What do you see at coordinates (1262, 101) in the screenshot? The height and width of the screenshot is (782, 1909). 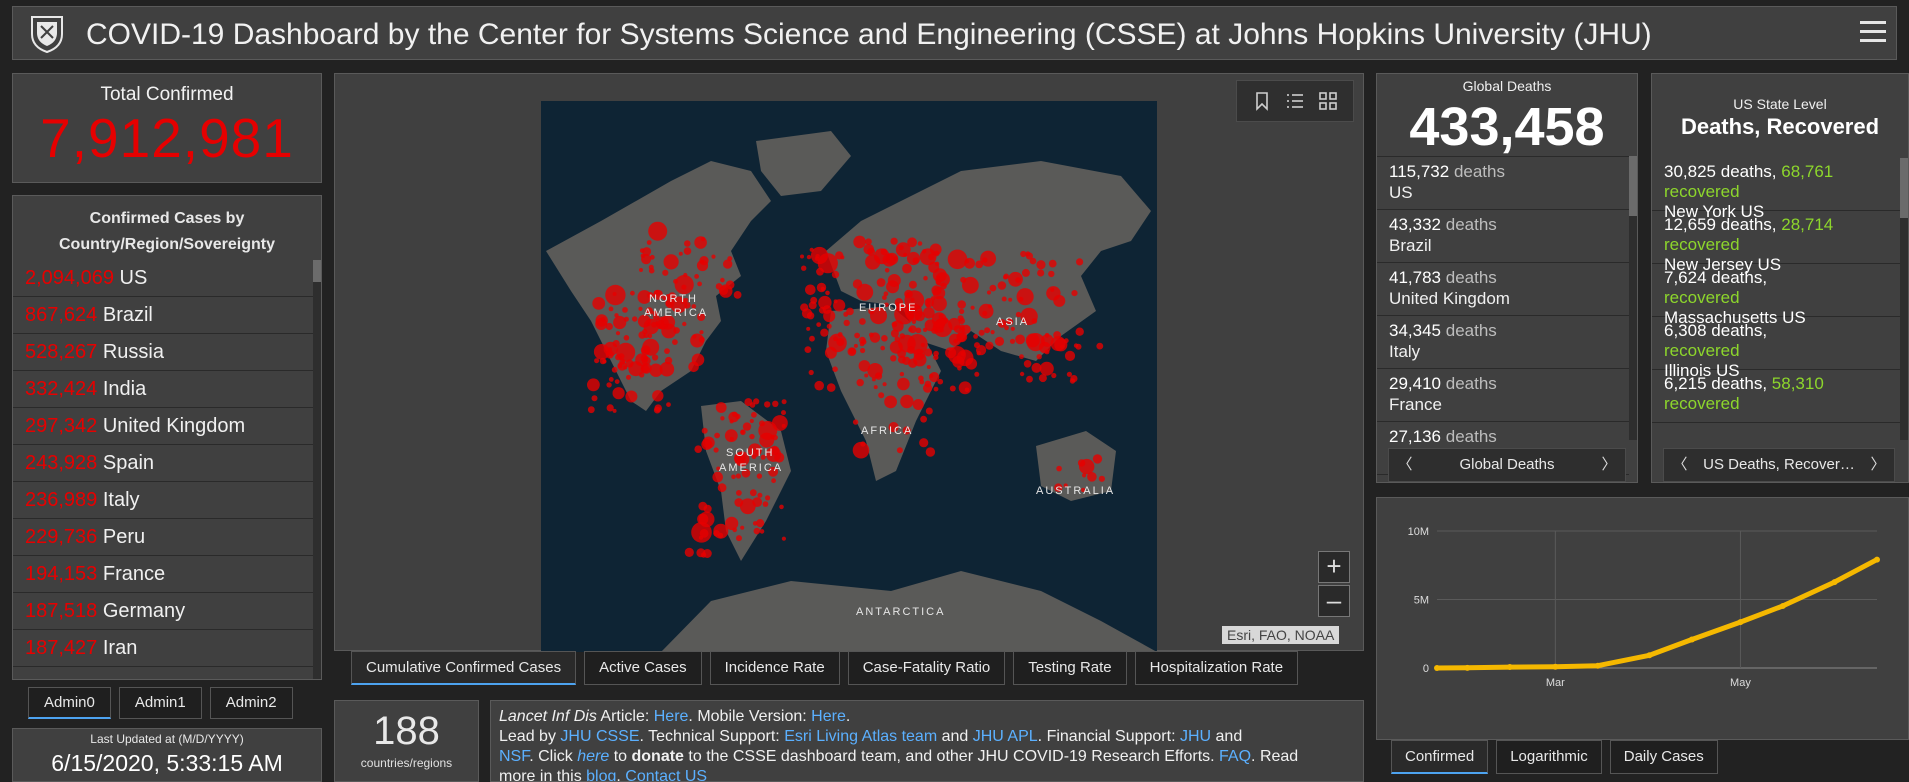 I see `bookmark-icon` at bounding box center [1262, 101].